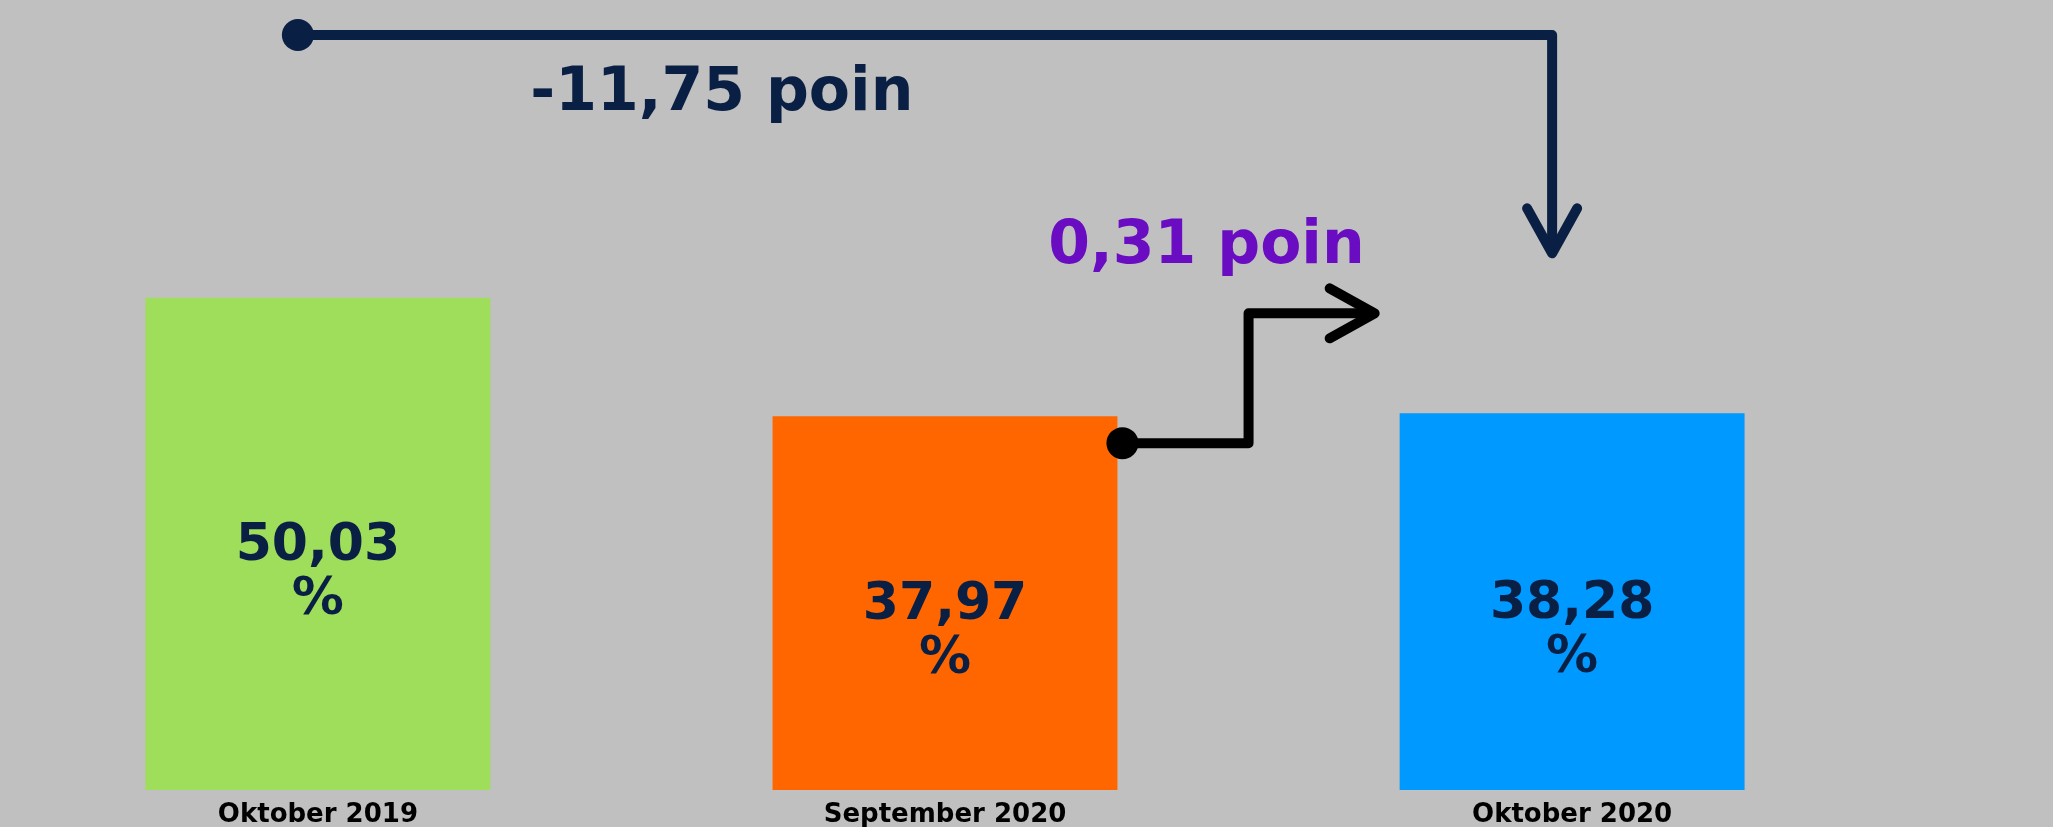 Image resolution: width=2053 pixels, height=827 pixels. I want to click on data-label: 50,03 %, so click(318, 568).